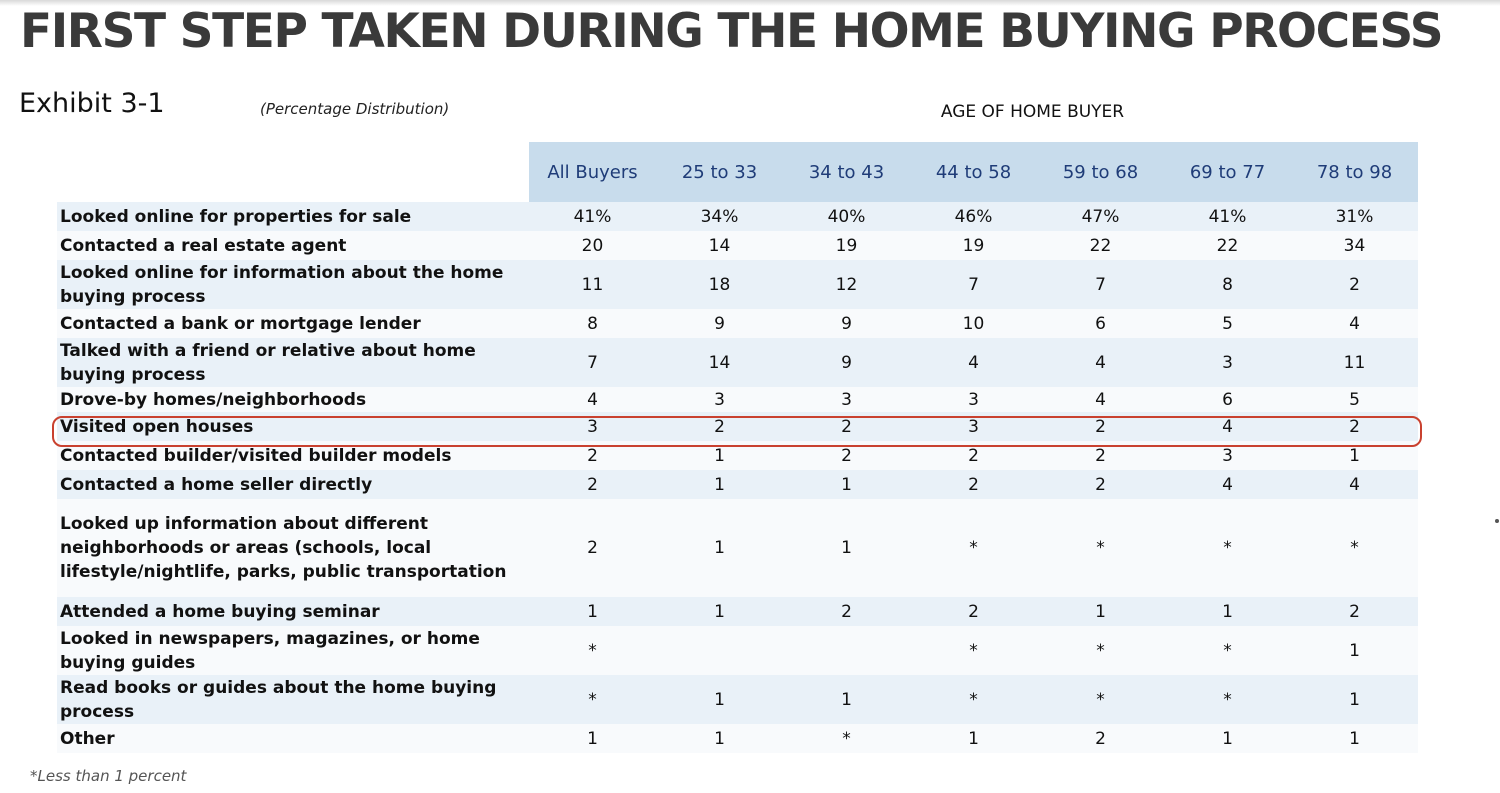 The width and height of the screenshot is (1500, 793). I want to click on row-label: Attended a home buying seminar, so click(293, 611).